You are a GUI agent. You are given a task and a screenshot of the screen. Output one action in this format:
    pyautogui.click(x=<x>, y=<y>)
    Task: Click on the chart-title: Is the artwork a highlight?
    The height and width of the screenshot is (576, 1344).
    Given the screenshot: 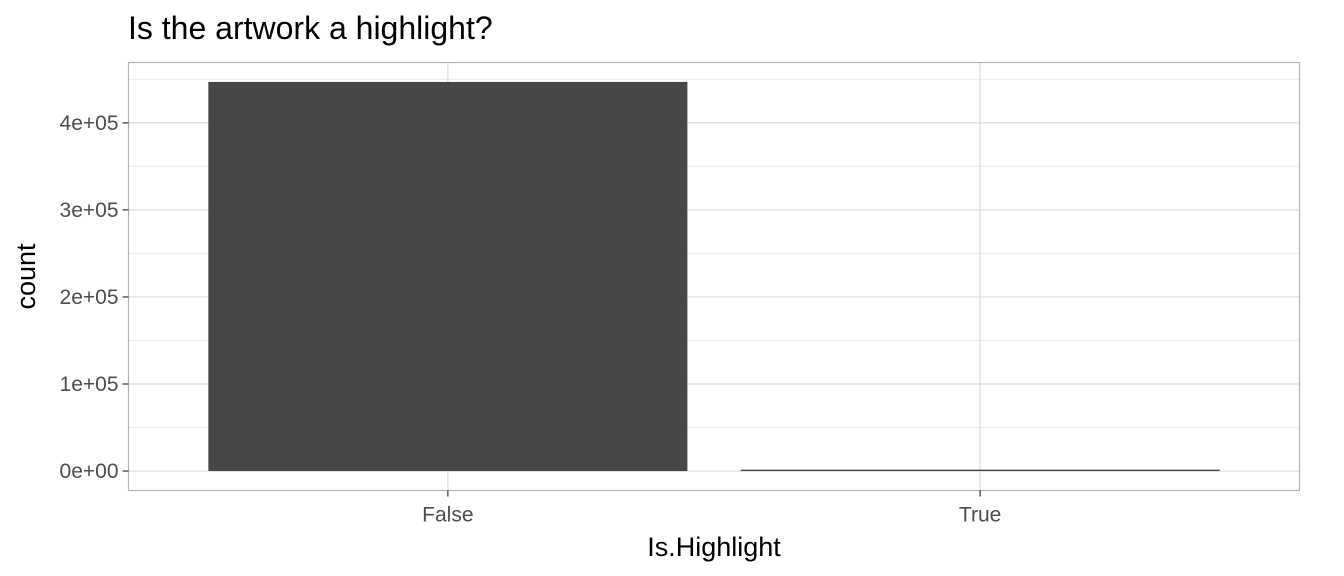 What is the action you would take?
    pyautogui.click(x=310, y=28)
    